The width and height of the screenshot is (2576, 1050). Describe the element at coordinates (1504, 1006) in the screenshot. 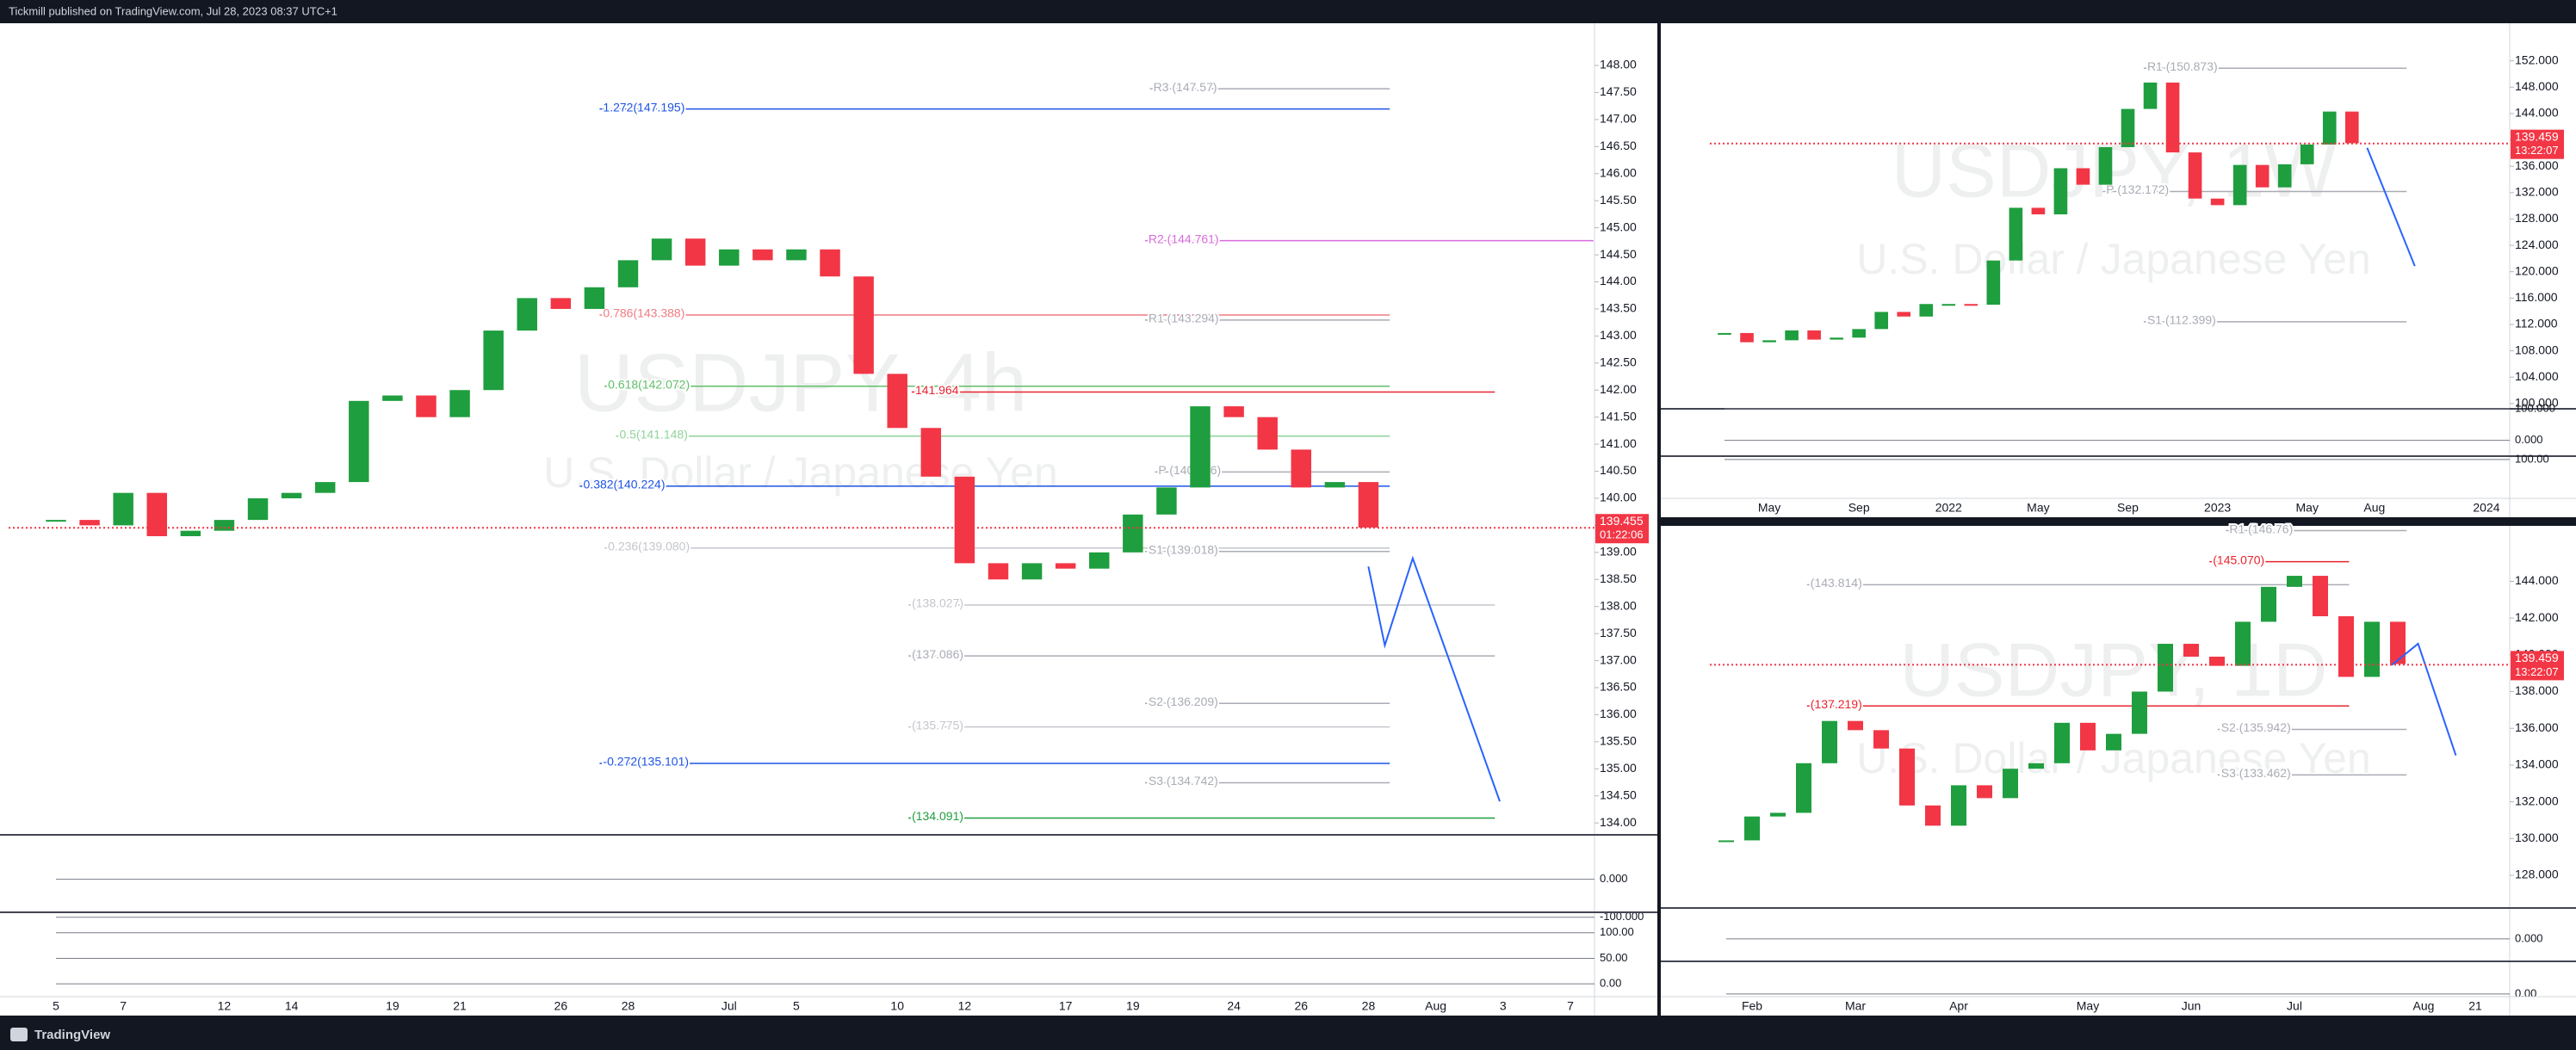

I see `x-tick-label: 3` at that location.